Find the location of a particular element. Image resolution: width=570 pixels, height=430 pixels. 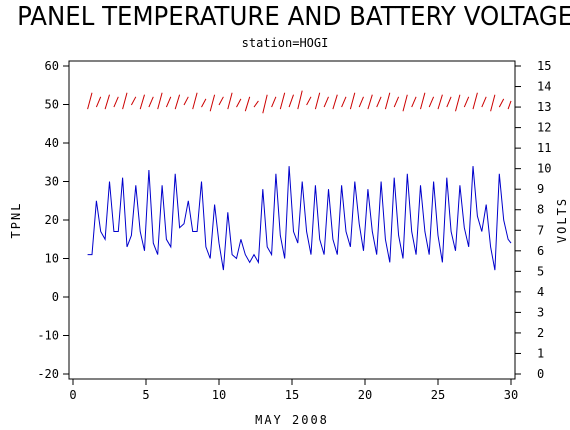

y-right-tick-label: 0 is located at coordinates (540, 374).